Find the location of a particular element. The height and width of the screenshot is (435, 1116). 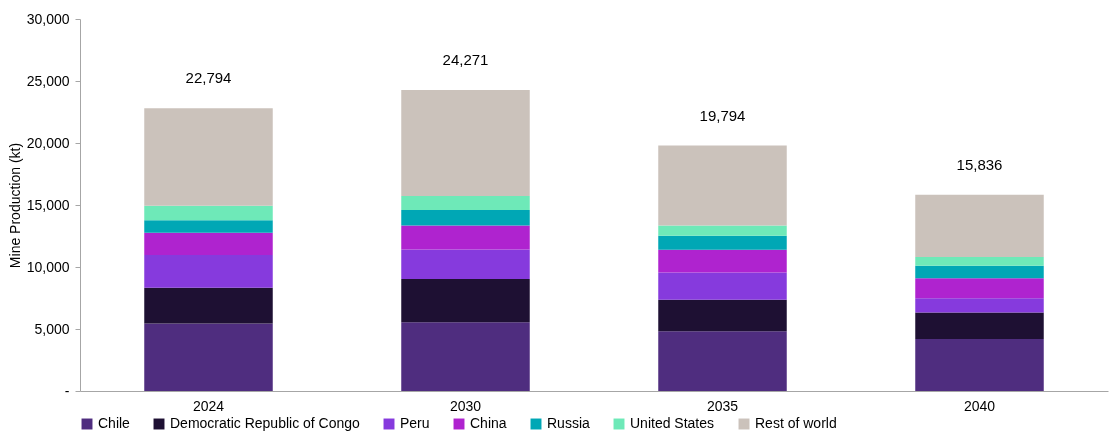

y-tick-label: 20,000 is located at coordinates (48, 142).